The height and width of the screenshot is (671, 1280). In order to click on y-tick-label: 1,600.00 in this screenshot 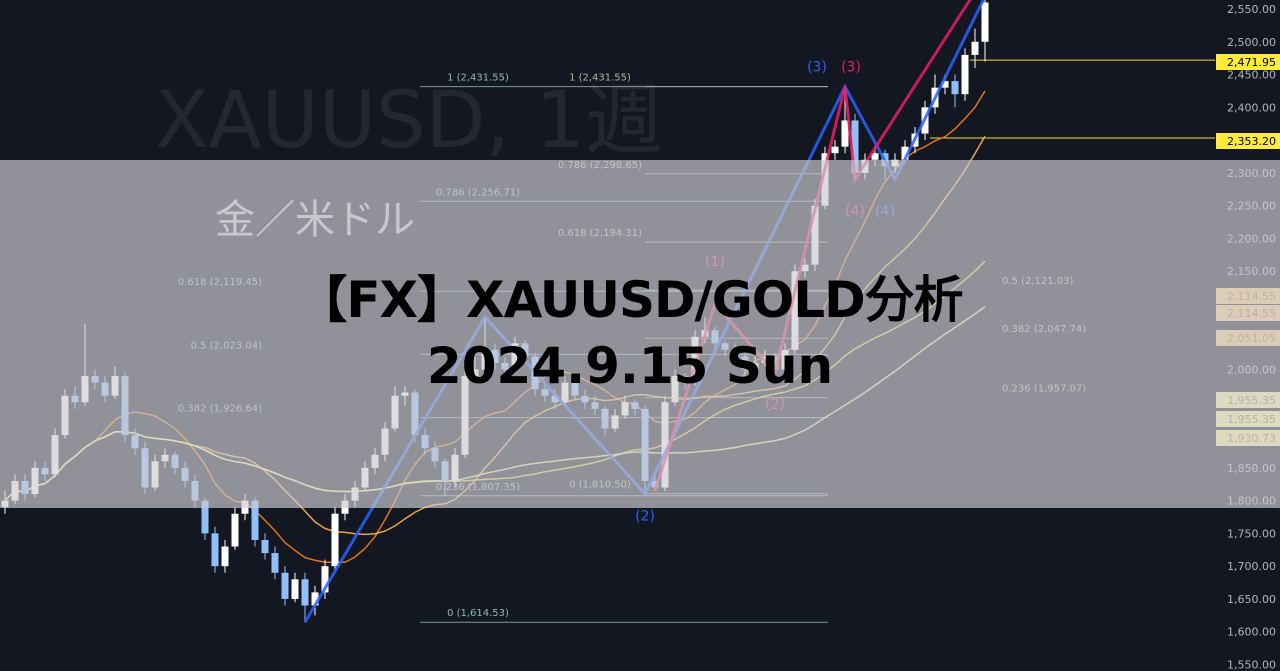, I will do `click(1251, 632)`.